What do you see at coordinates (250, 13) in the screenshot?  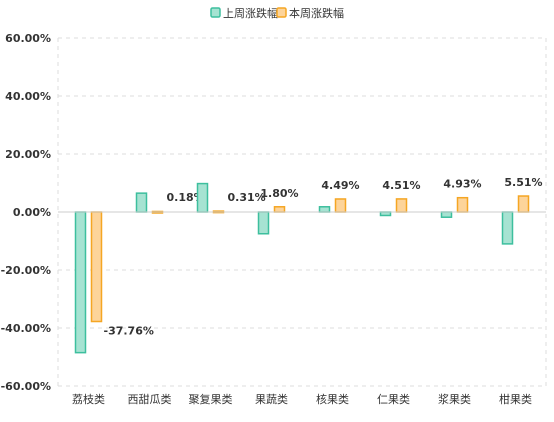 I see `legend-label-1: 上周涨跌幅` at bounding box center [250, 13].